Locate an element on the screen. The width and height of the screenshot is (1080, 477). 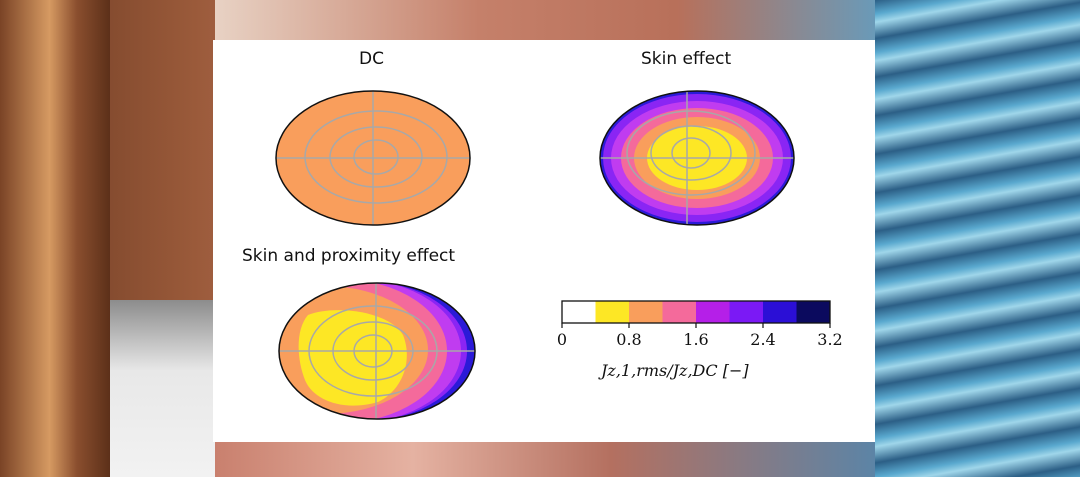
dc-outline is located at coordinates (373, 158).